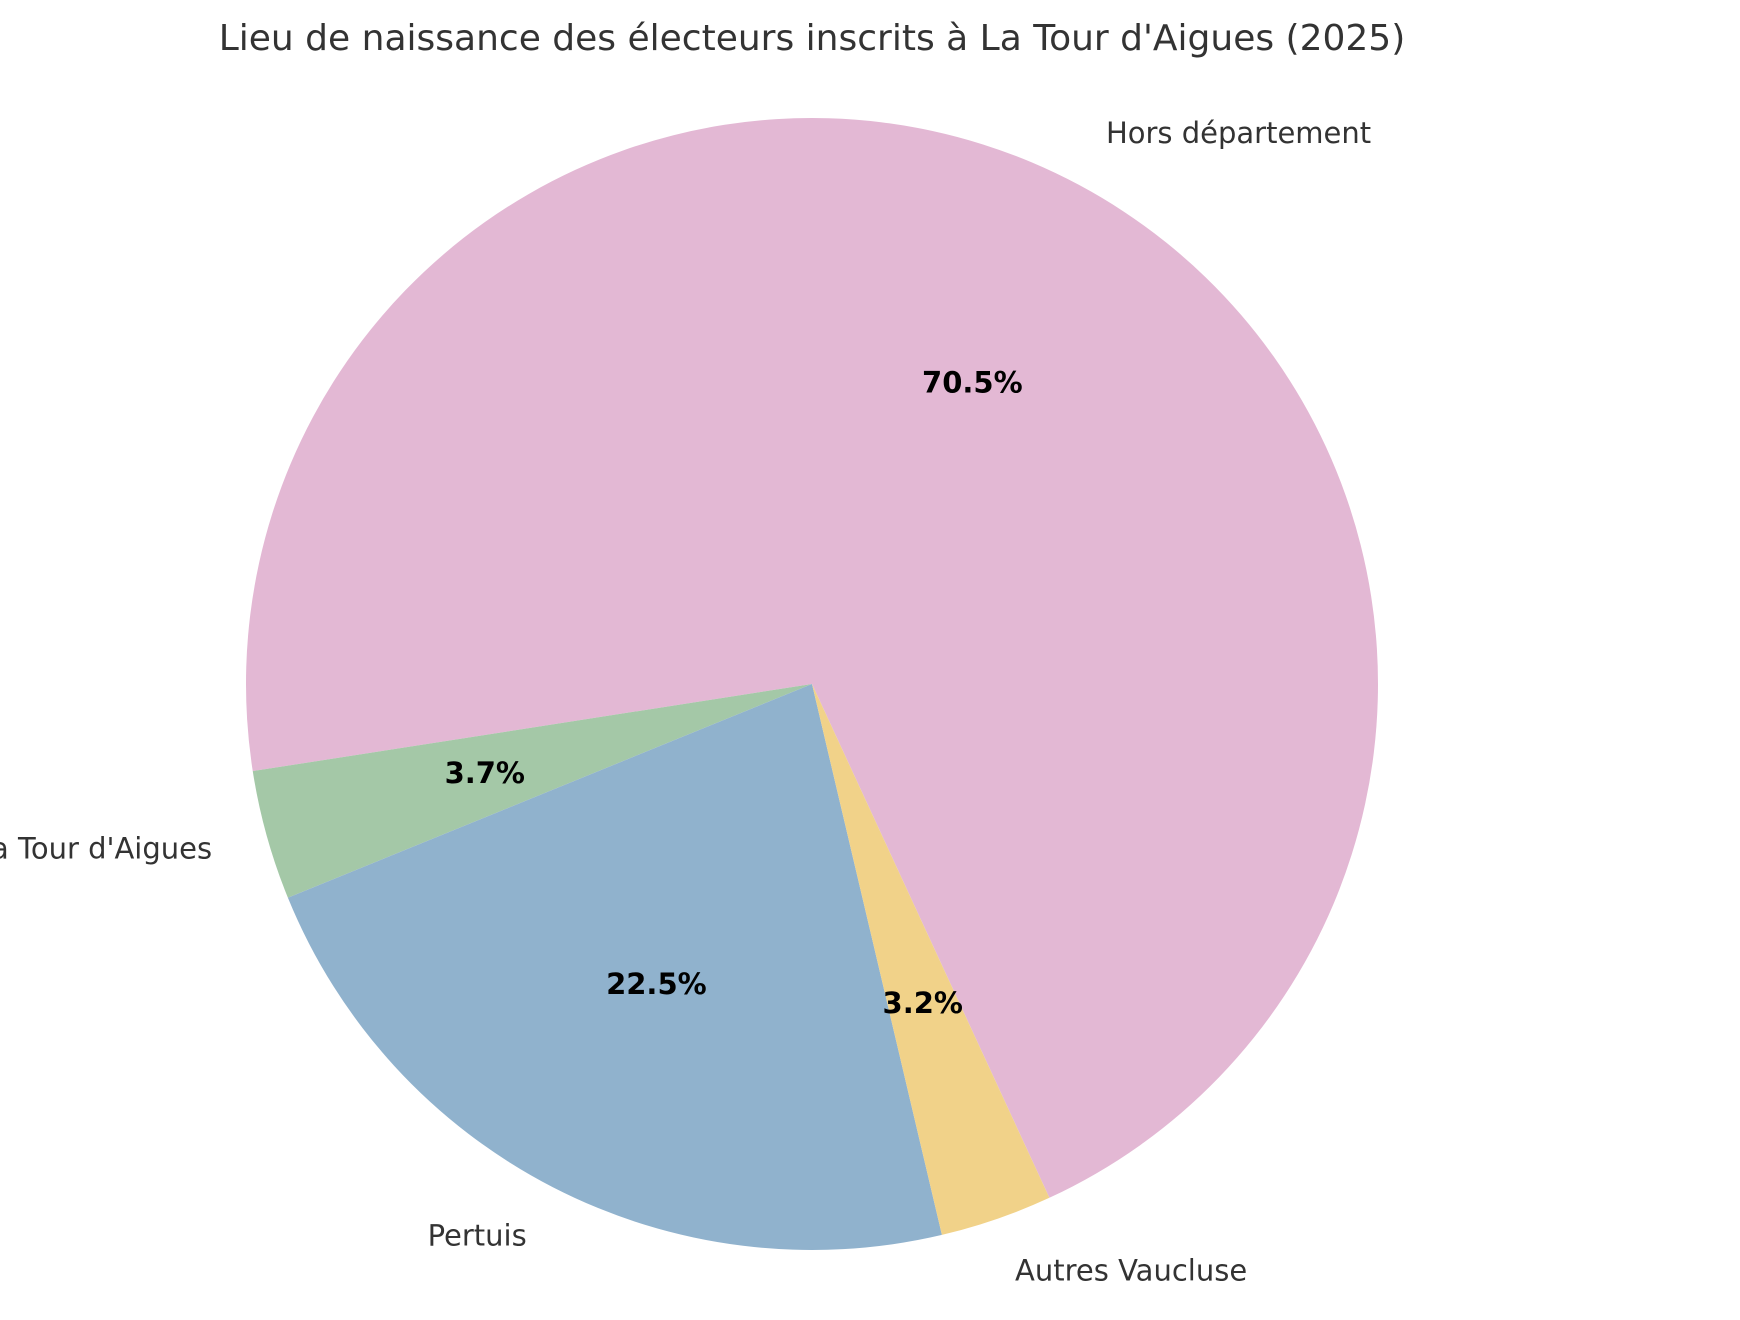  What do you see at coordinates (931, 959) in the screenshot?
I see `pie-slice-autres-vaucluse` at bounding box center [931, 959].